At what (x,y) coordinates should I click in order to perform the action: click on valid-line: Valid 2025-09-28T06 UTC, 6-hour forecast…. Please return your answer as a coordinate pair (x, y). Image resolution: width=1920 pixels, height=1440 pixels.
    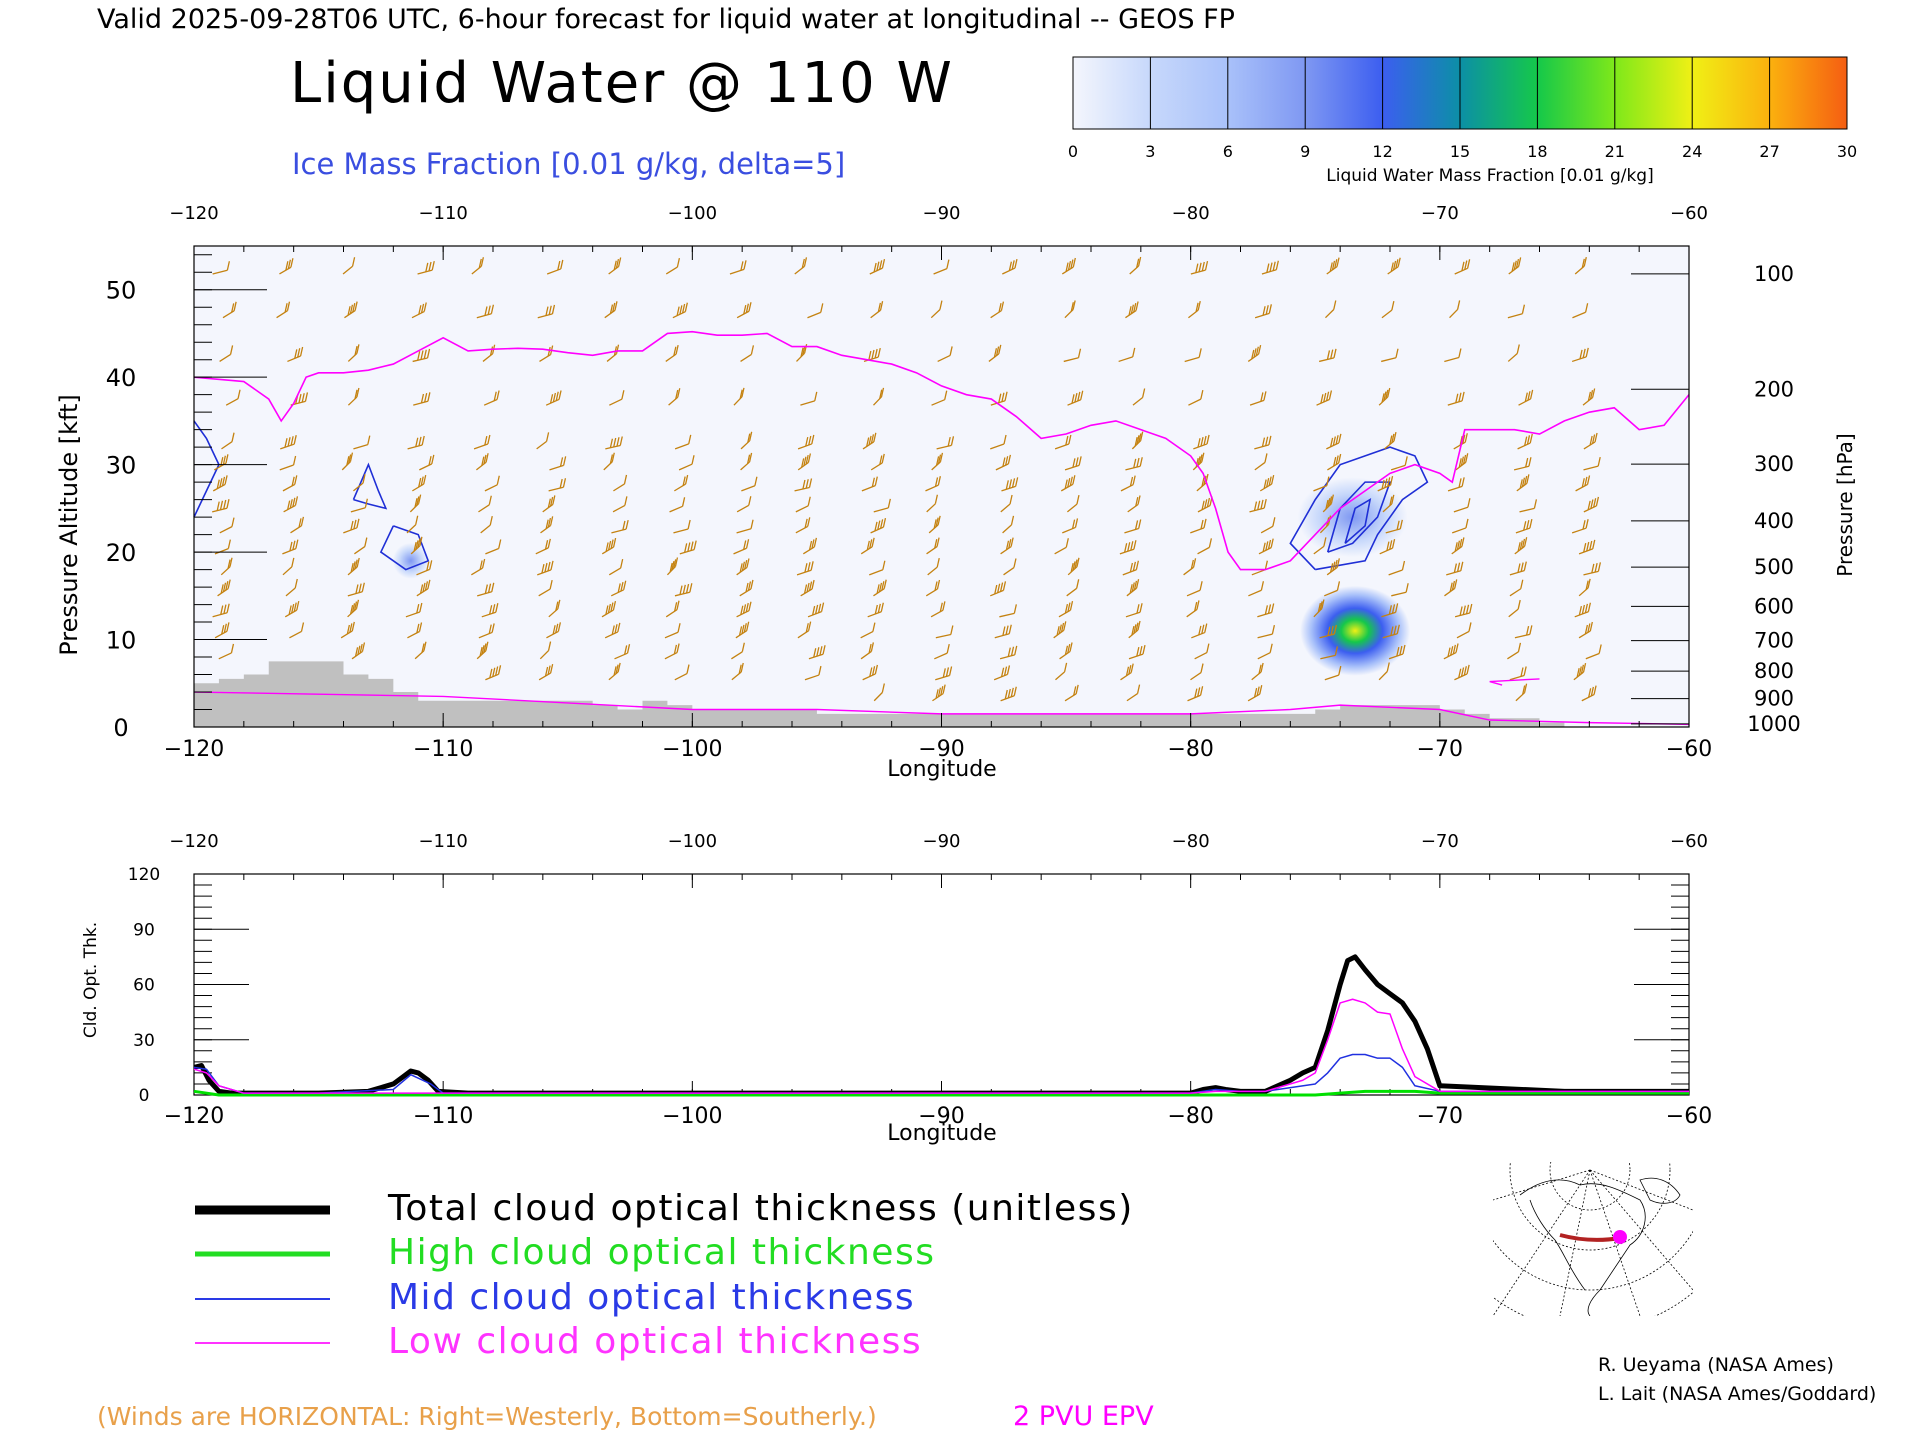
    Looking at the image, I should click on (666, 19).